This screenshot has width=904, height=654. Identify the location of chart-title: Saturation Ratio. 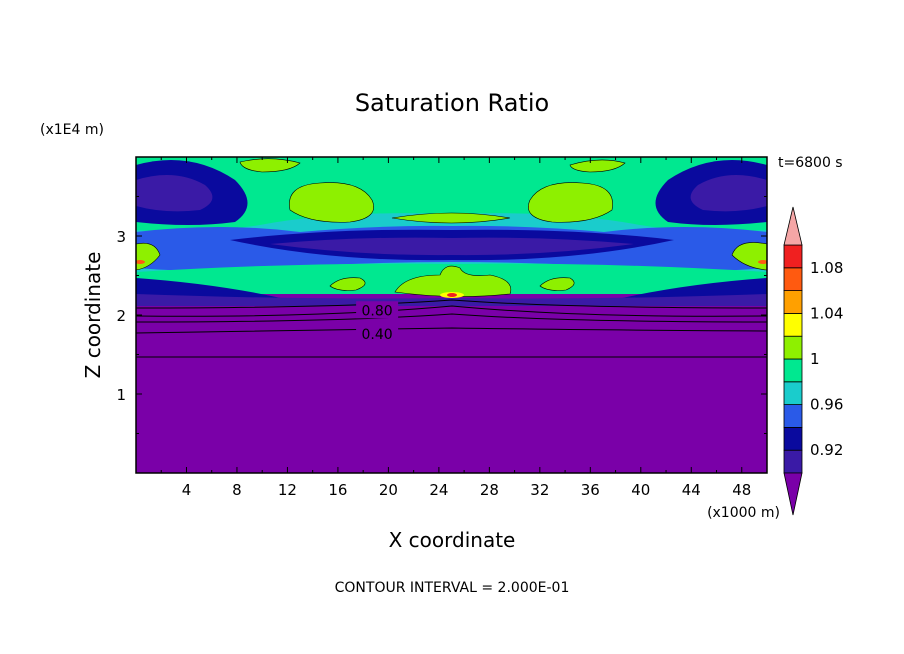
(452, 103).